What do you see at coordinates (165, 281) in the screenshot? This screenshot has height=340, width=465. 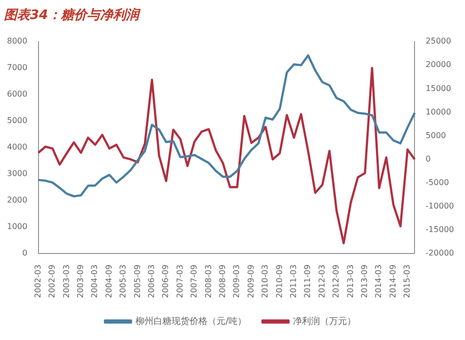 I see `x-tick-label: 2006-09` at bounding box center [165, 281].